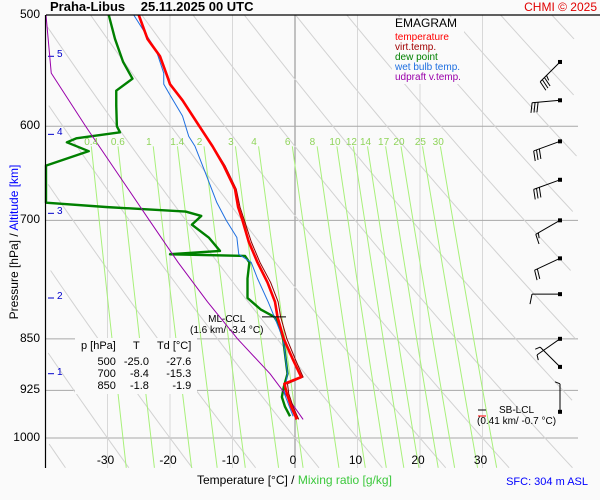 The width and height of the screenshot is (600, 500). Describe the element at coordinates (428, 67) in the screenshot. I see `legend-item-wet-bulb: wet bulb temp.` at that location.